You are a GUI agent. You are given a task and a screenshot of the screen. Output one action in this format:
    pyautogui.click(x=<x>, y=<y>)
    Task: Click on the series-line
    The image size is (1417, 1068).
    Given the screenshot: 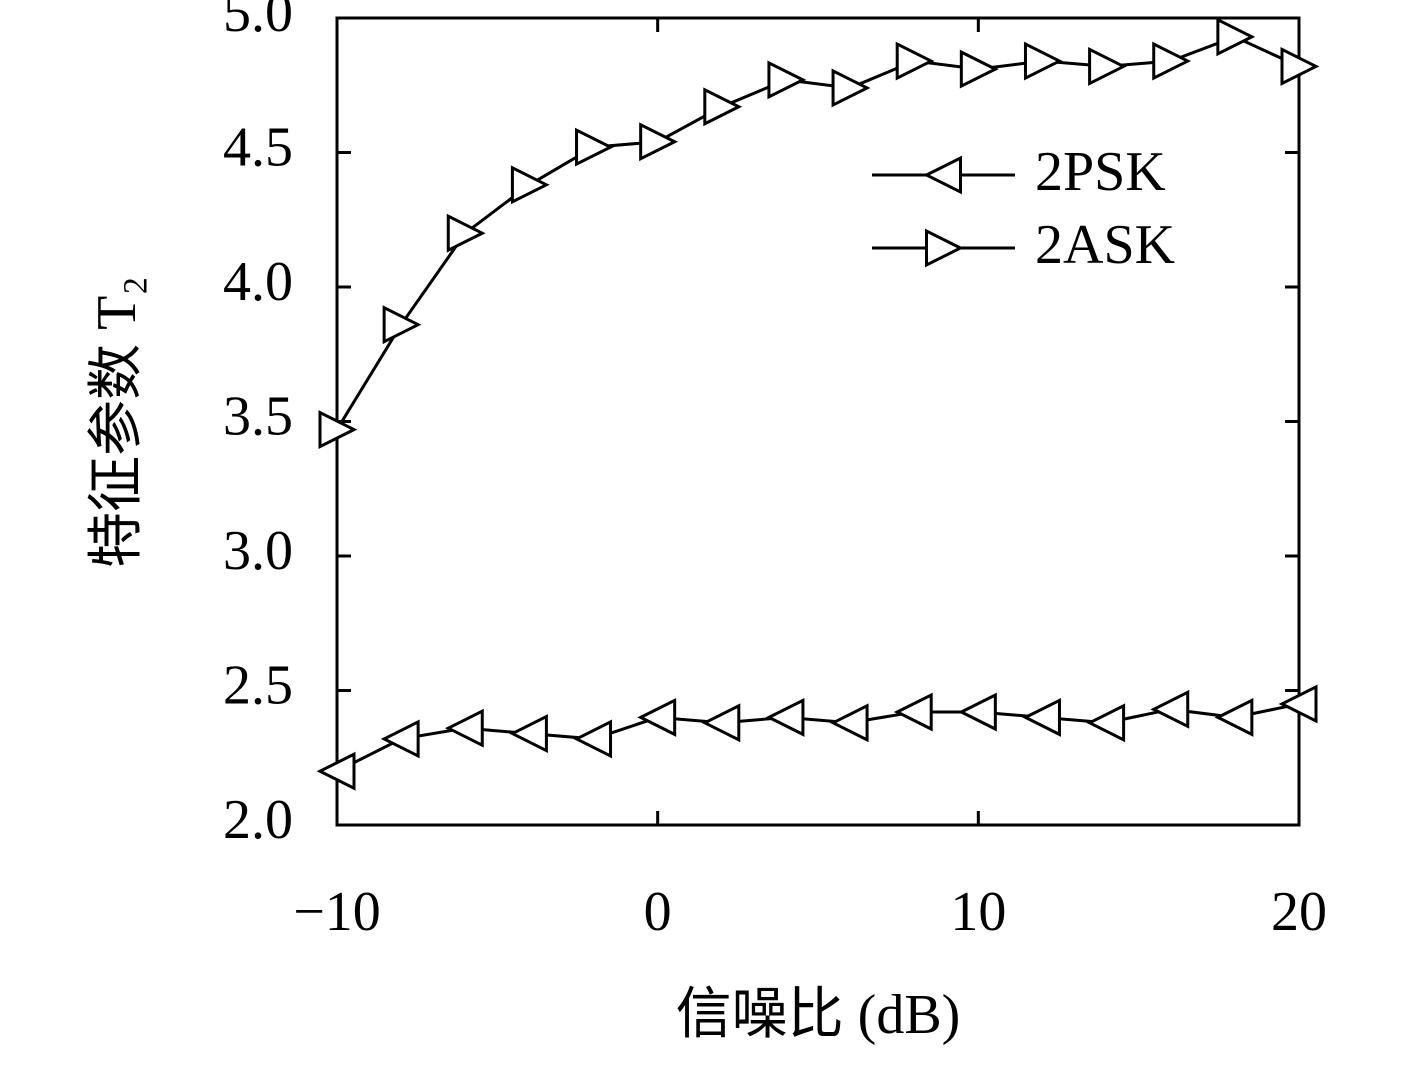 What is the action you would take?
    pyautogui.click(x=818, y=737)
    